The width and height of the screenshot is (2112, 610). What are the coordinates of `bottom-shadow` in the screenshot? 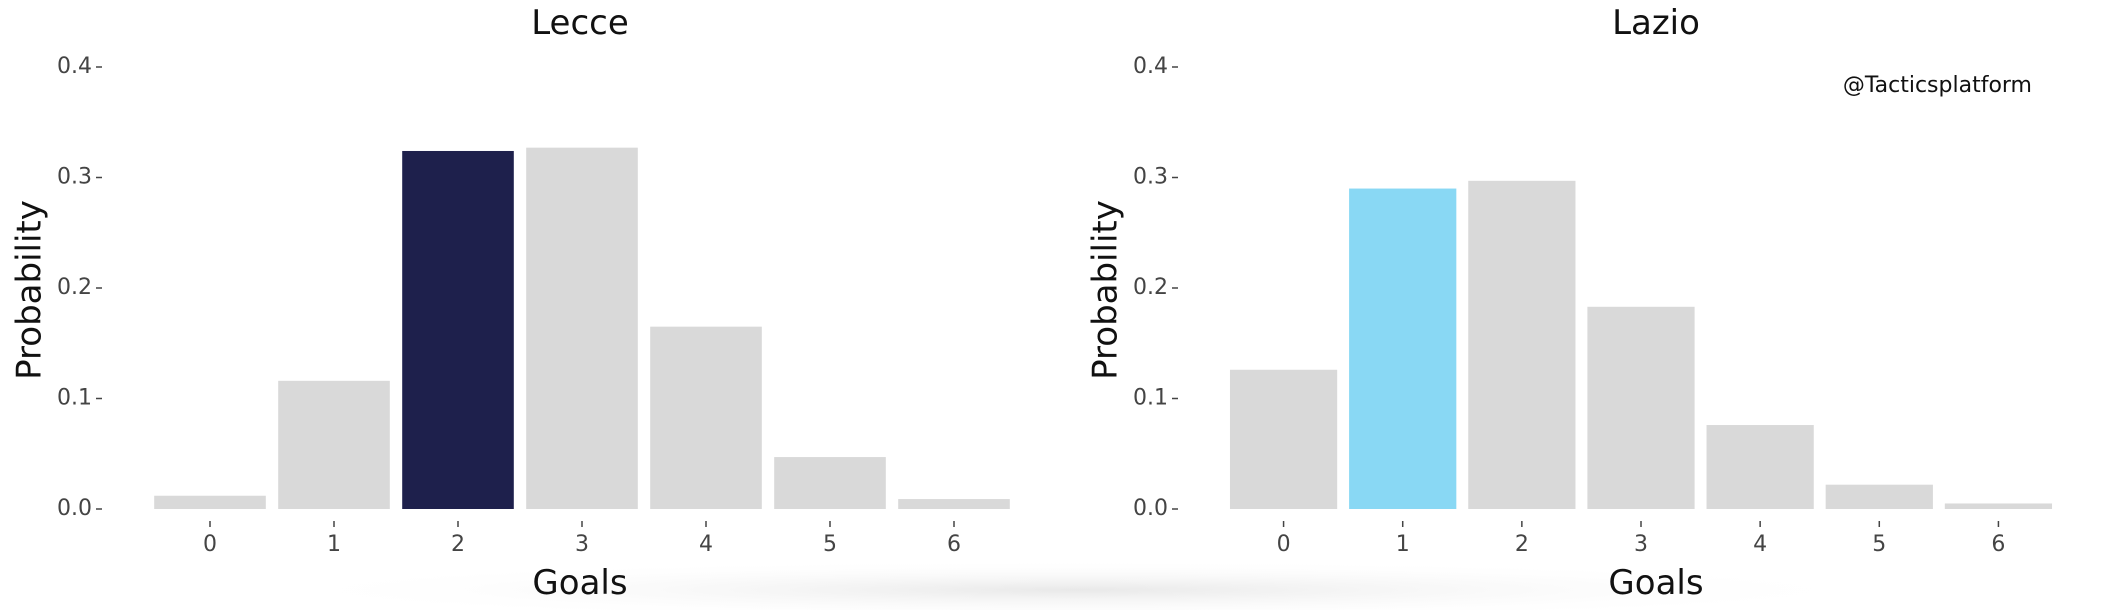 It's located at (1075, 585).